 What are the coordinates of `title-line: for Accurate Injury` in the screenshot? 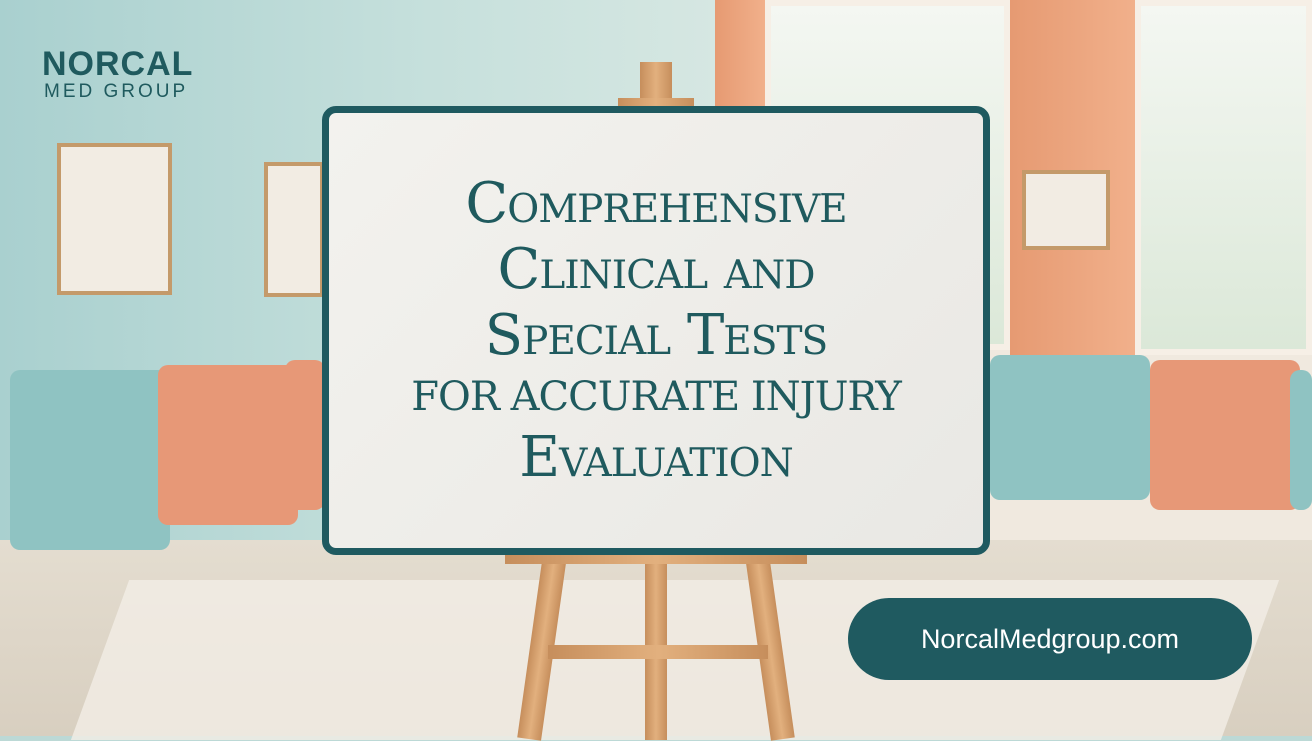 It's located at (656, 396).